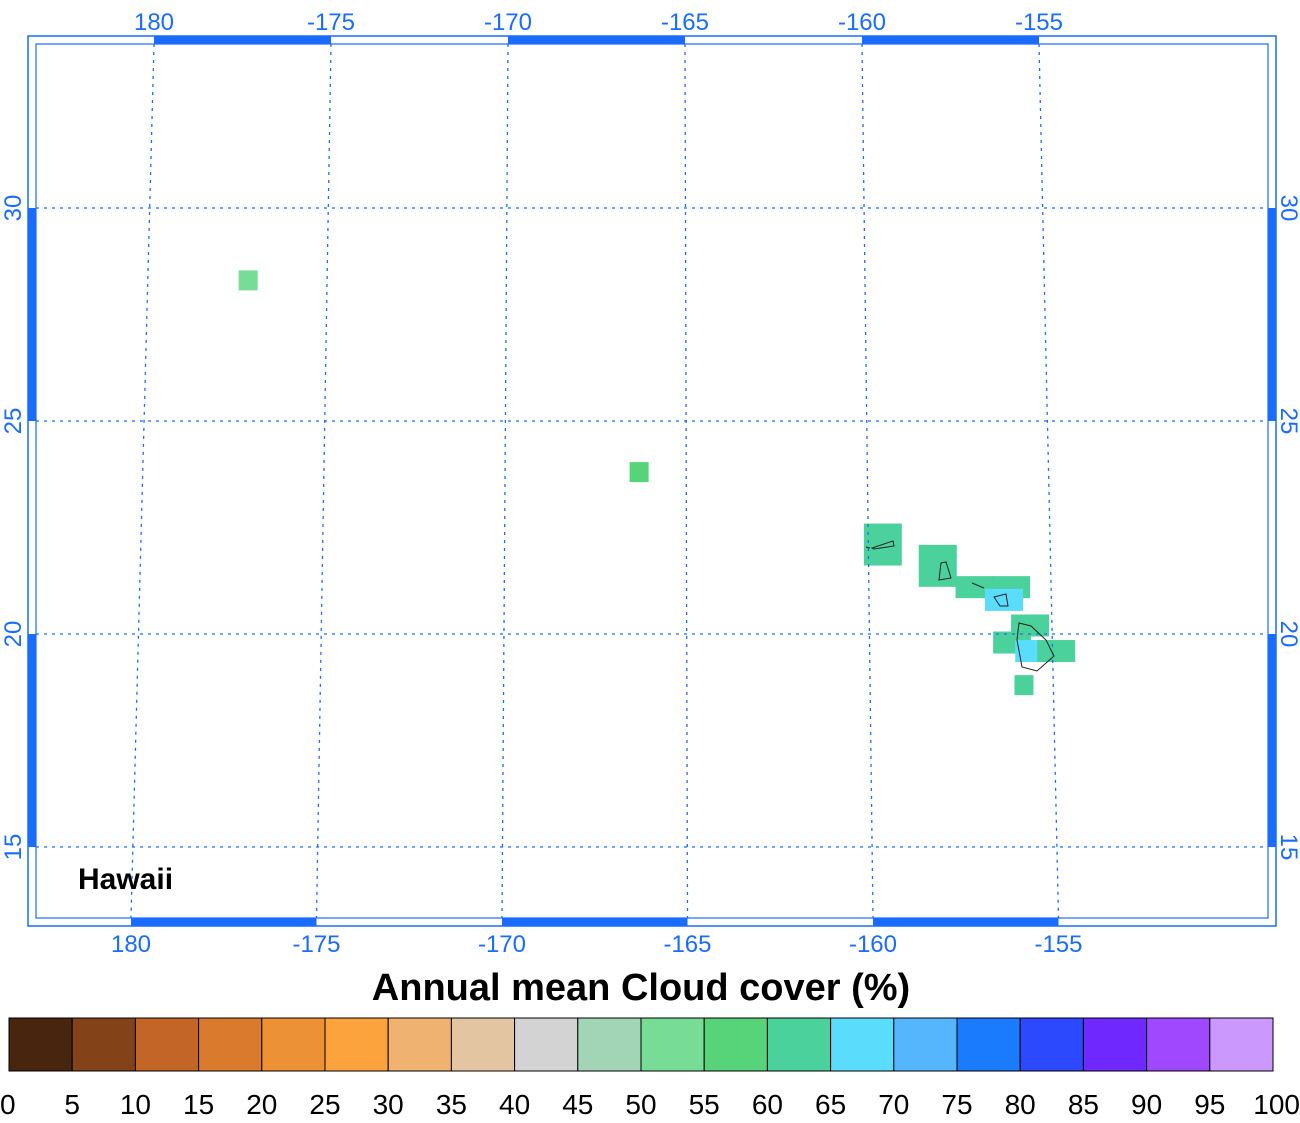  Describe the element at coordinates (1287, 421) in the screenshot. I see `lat-tick-label-right: 25` at that location.